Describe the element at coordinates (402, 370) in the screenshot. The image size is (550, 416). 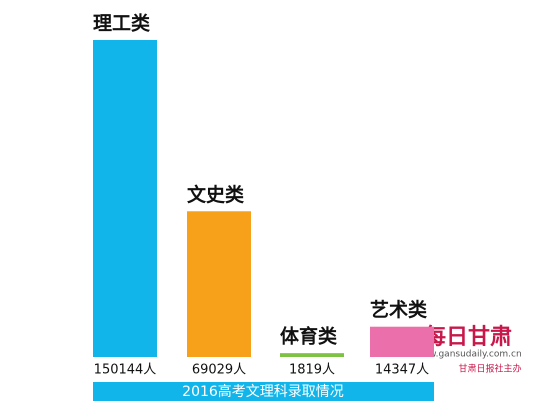
I see `value-label: 14347人` at that location.